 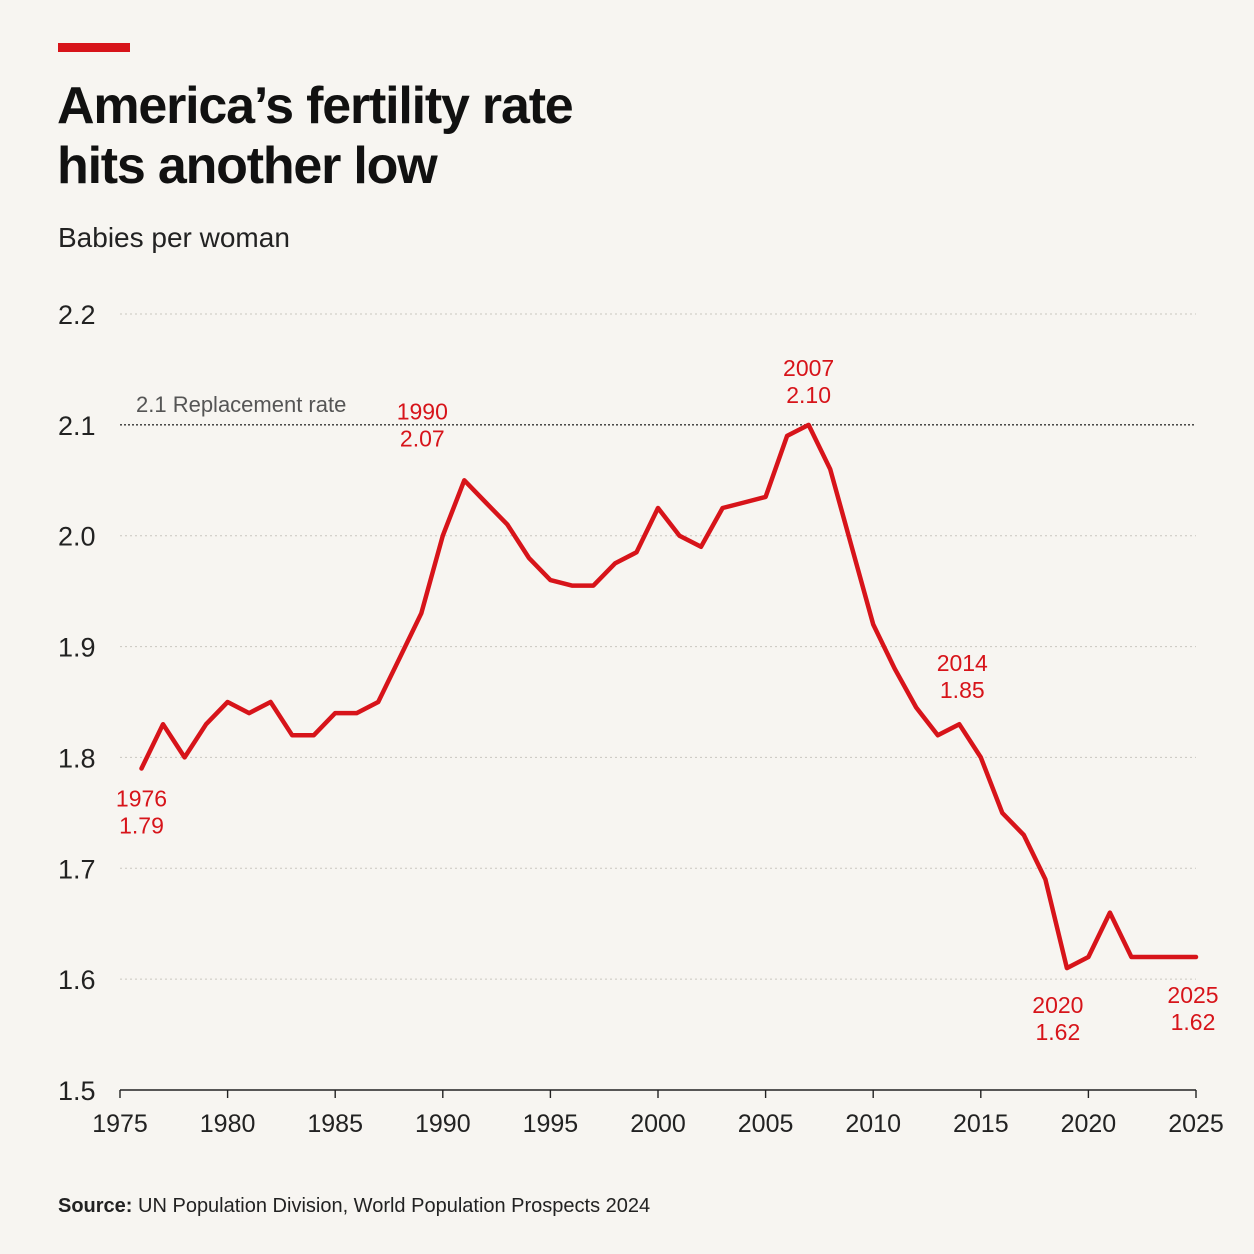 What do you see at coordinates (658, 409) in the screenshot?
I see `replacement-rate-reference: 2.1 Replacement rate` at bounding box center [658, 409].